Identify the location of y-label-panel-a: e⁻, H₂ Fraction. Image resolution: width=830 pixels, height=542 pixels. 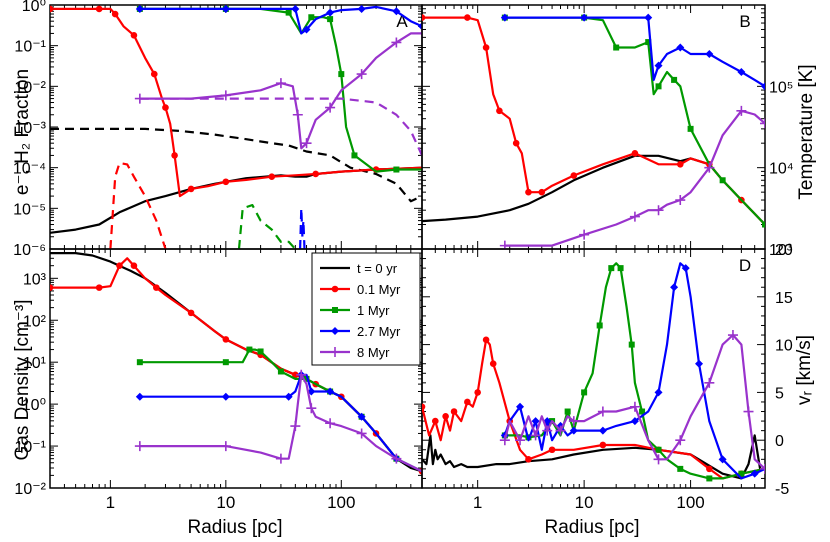
(22, 132).